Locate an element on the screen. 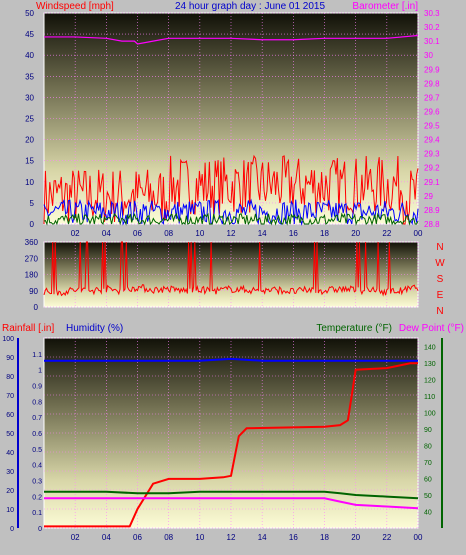 The image size is (466, 555). rainfall-y-tick-label: 0.9 is located at coordinates (37, 387).